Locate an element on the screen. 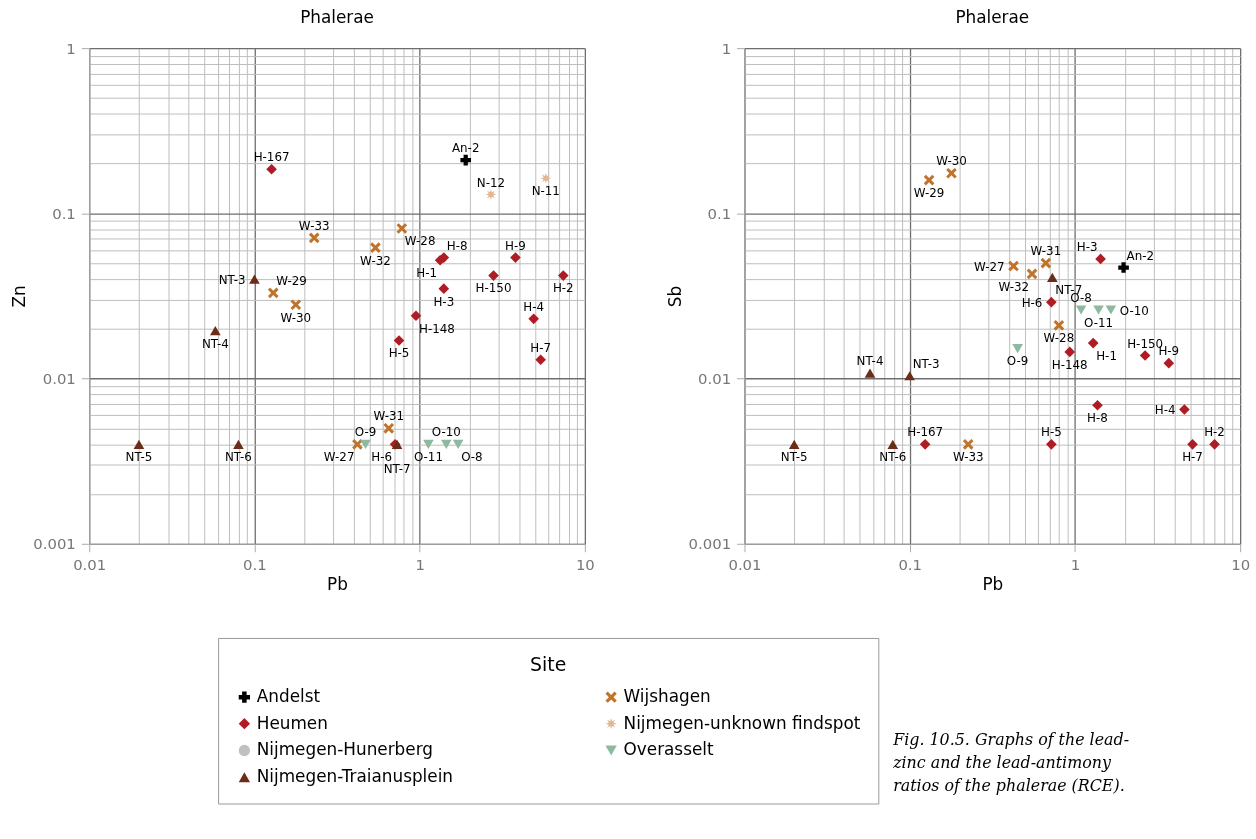  data-label: N-11 is located at coordinates (545, 191).